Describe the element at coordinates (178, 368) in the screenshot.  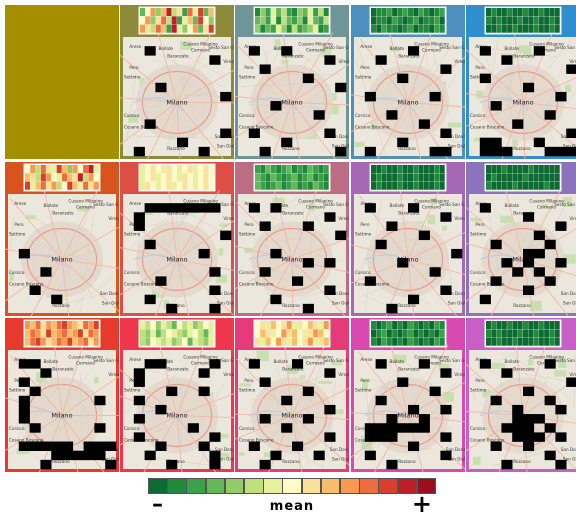
I see `place-label: Baranzate` at that location.